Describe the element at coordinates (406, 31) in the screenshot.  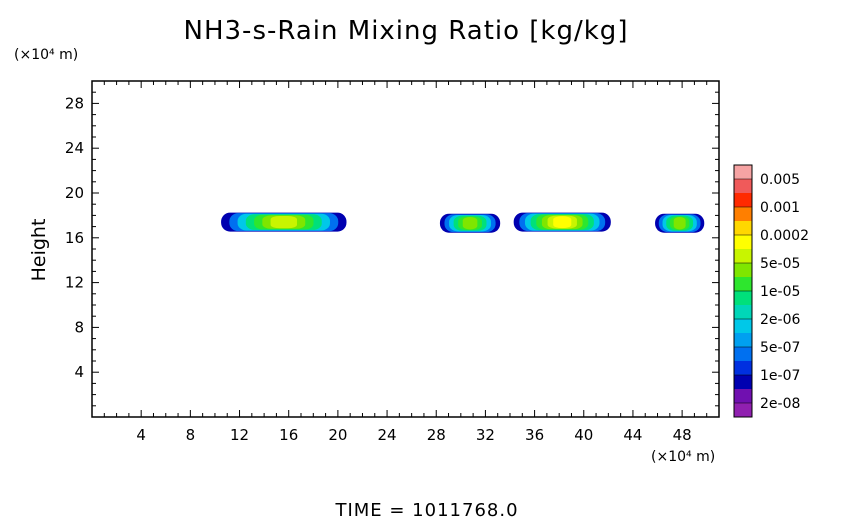
I see `chart-title: NH3-s-Rain Mixing Ratio [kg/kg]` at that location.